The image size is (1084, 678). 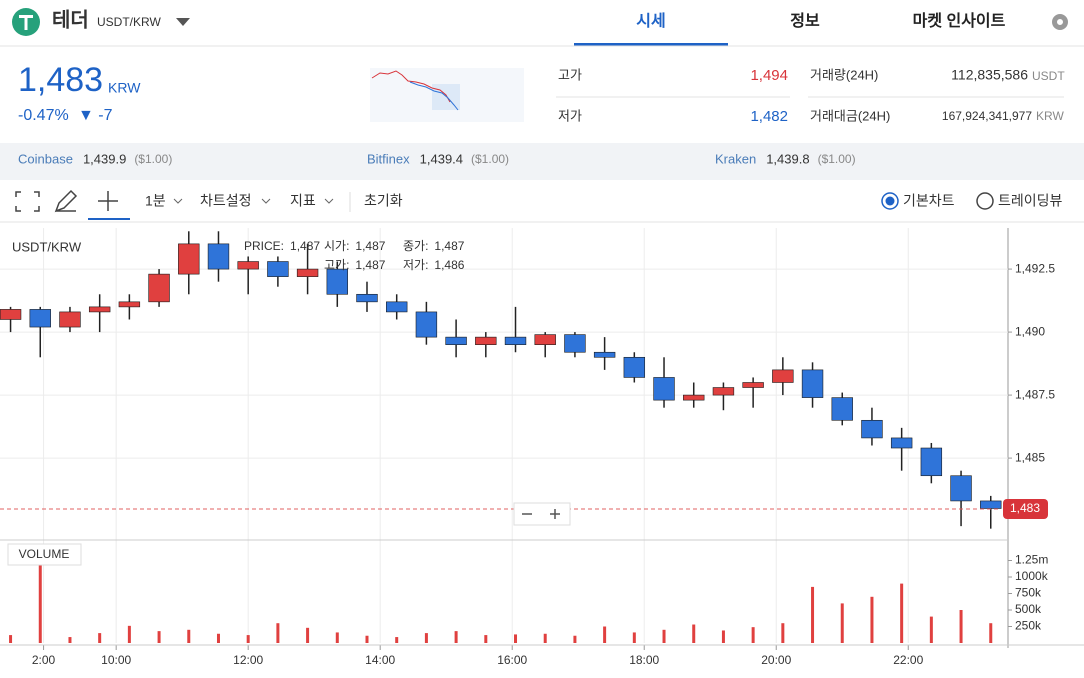 What do you see at coordinates (542, 514) in the screenshot?
I see `zoom-box` at bounding box center [542, 514].